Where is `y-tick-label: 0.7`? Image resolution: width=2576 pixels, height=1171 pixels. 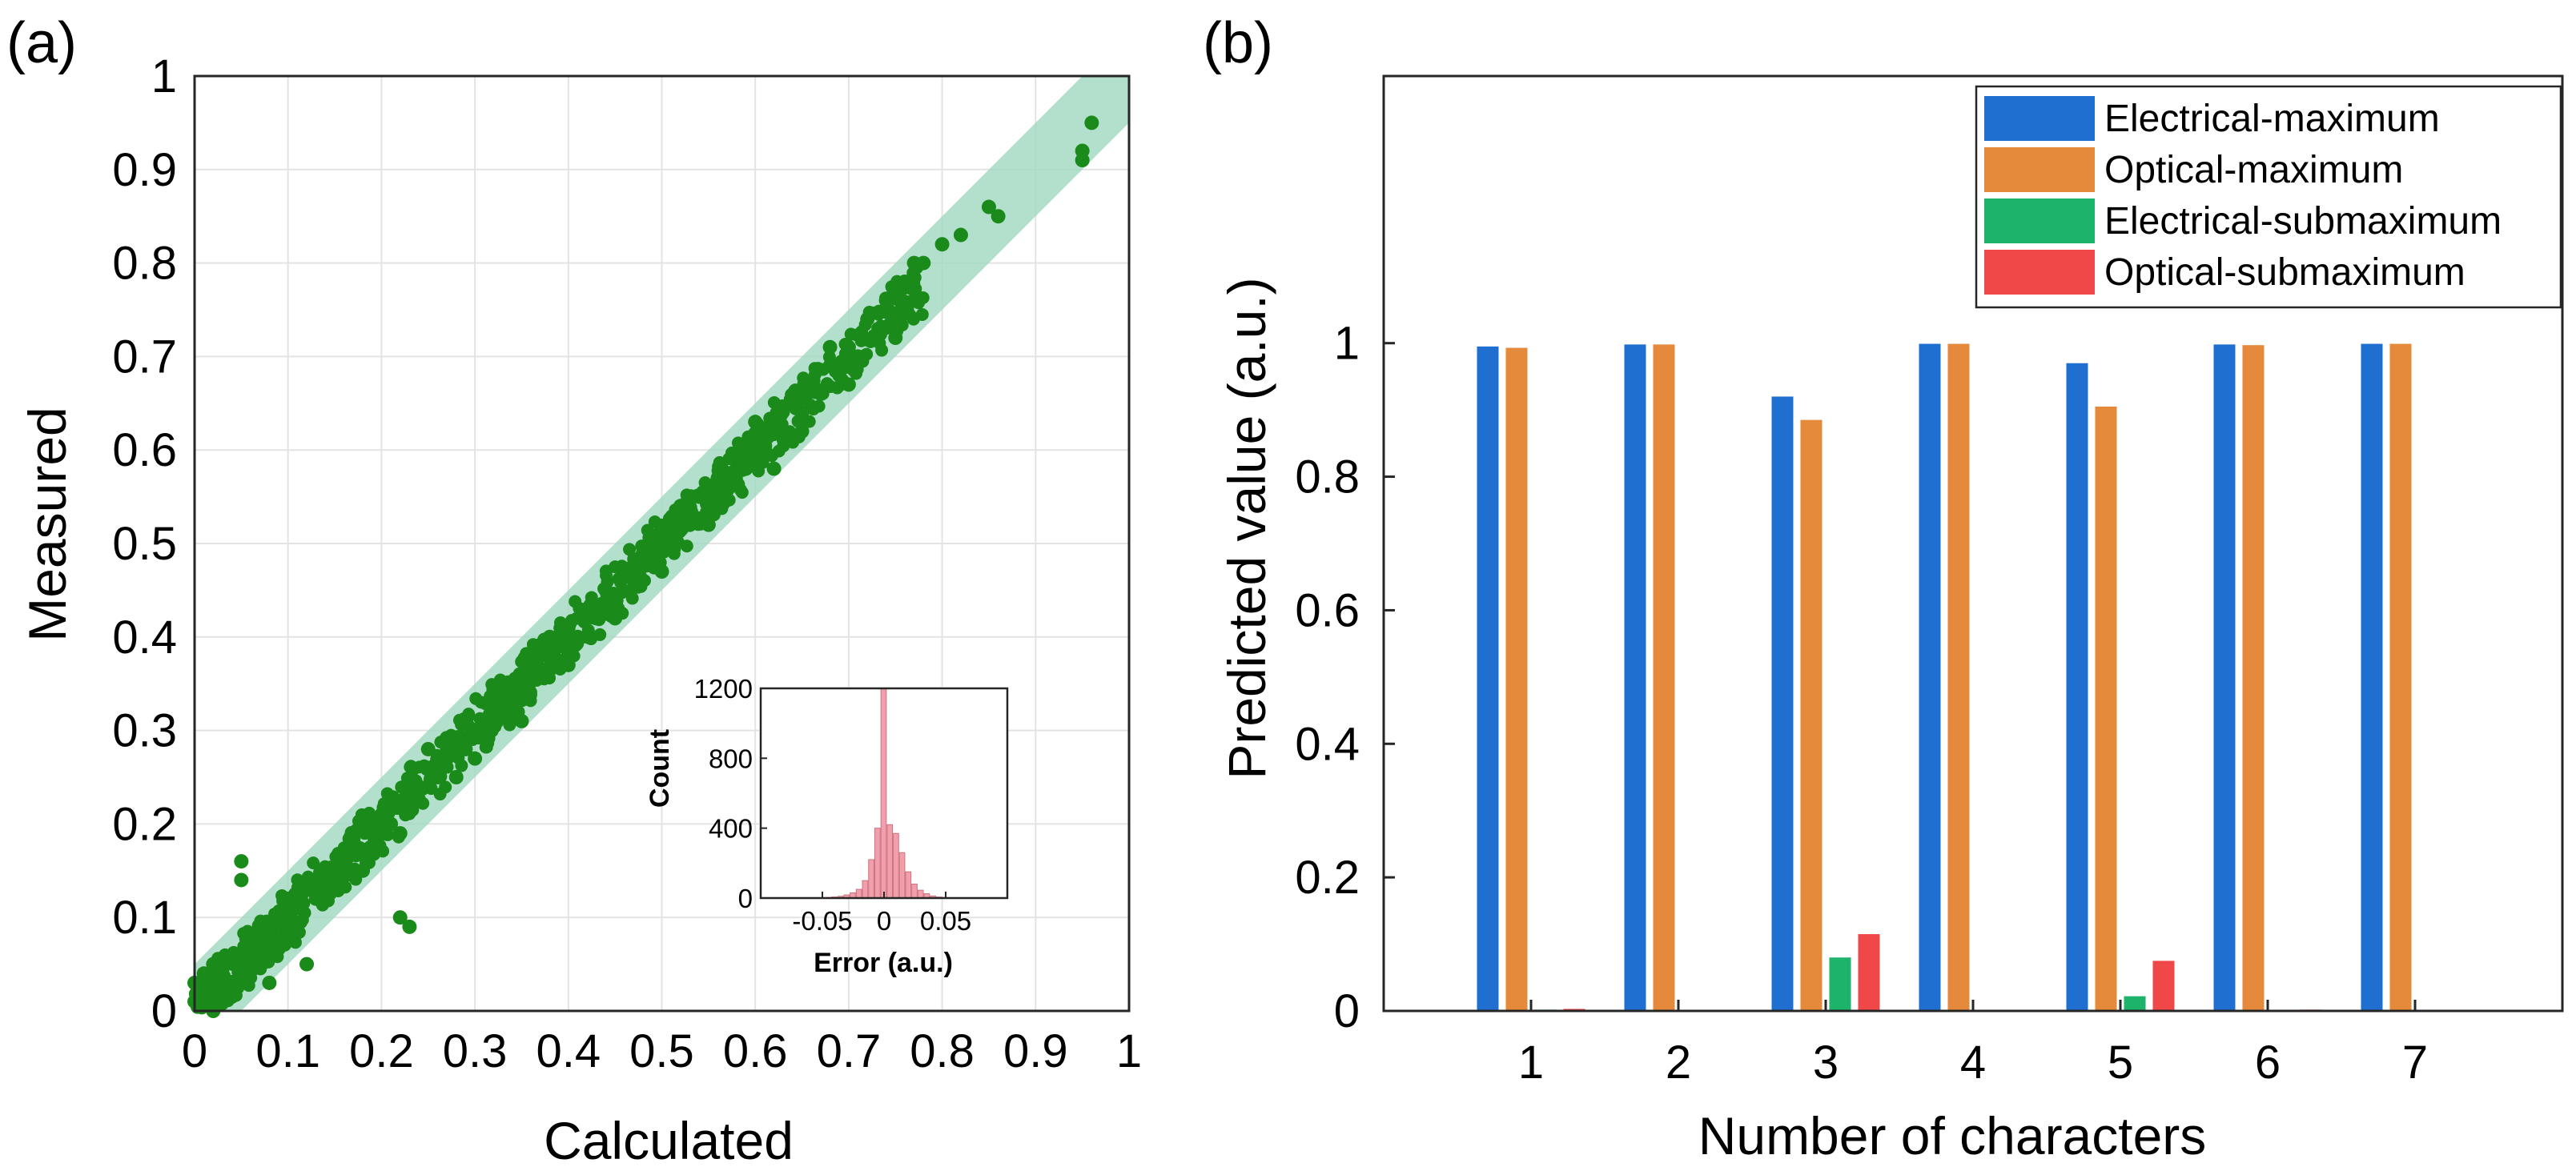 y-tick-label: 0.7 is located at coordinates (144, 357).